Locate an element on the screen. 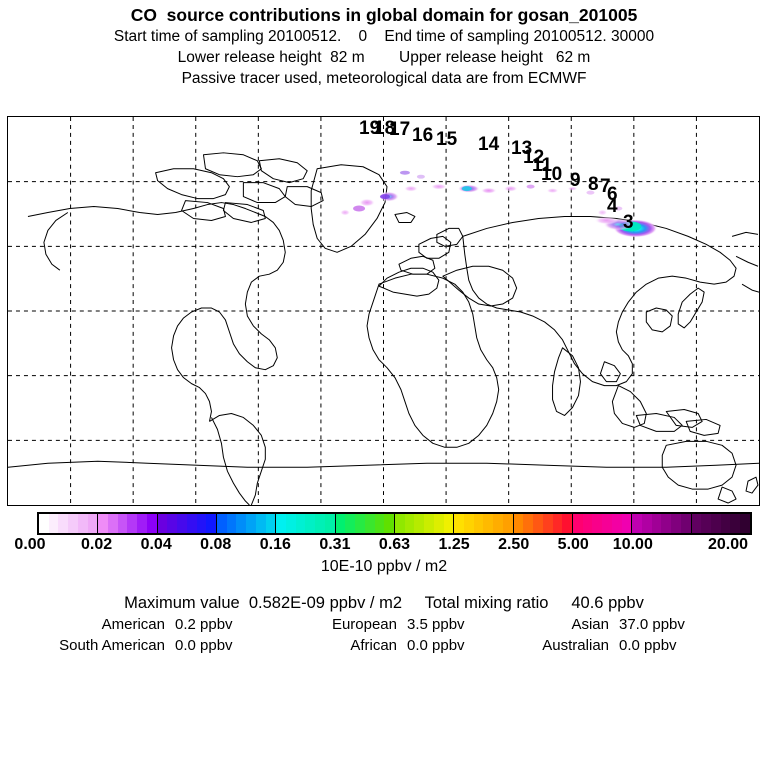 This screenshot has width=768, height=768. colorbar-tick-4: 0.16 is located at coordinates (275, 544).